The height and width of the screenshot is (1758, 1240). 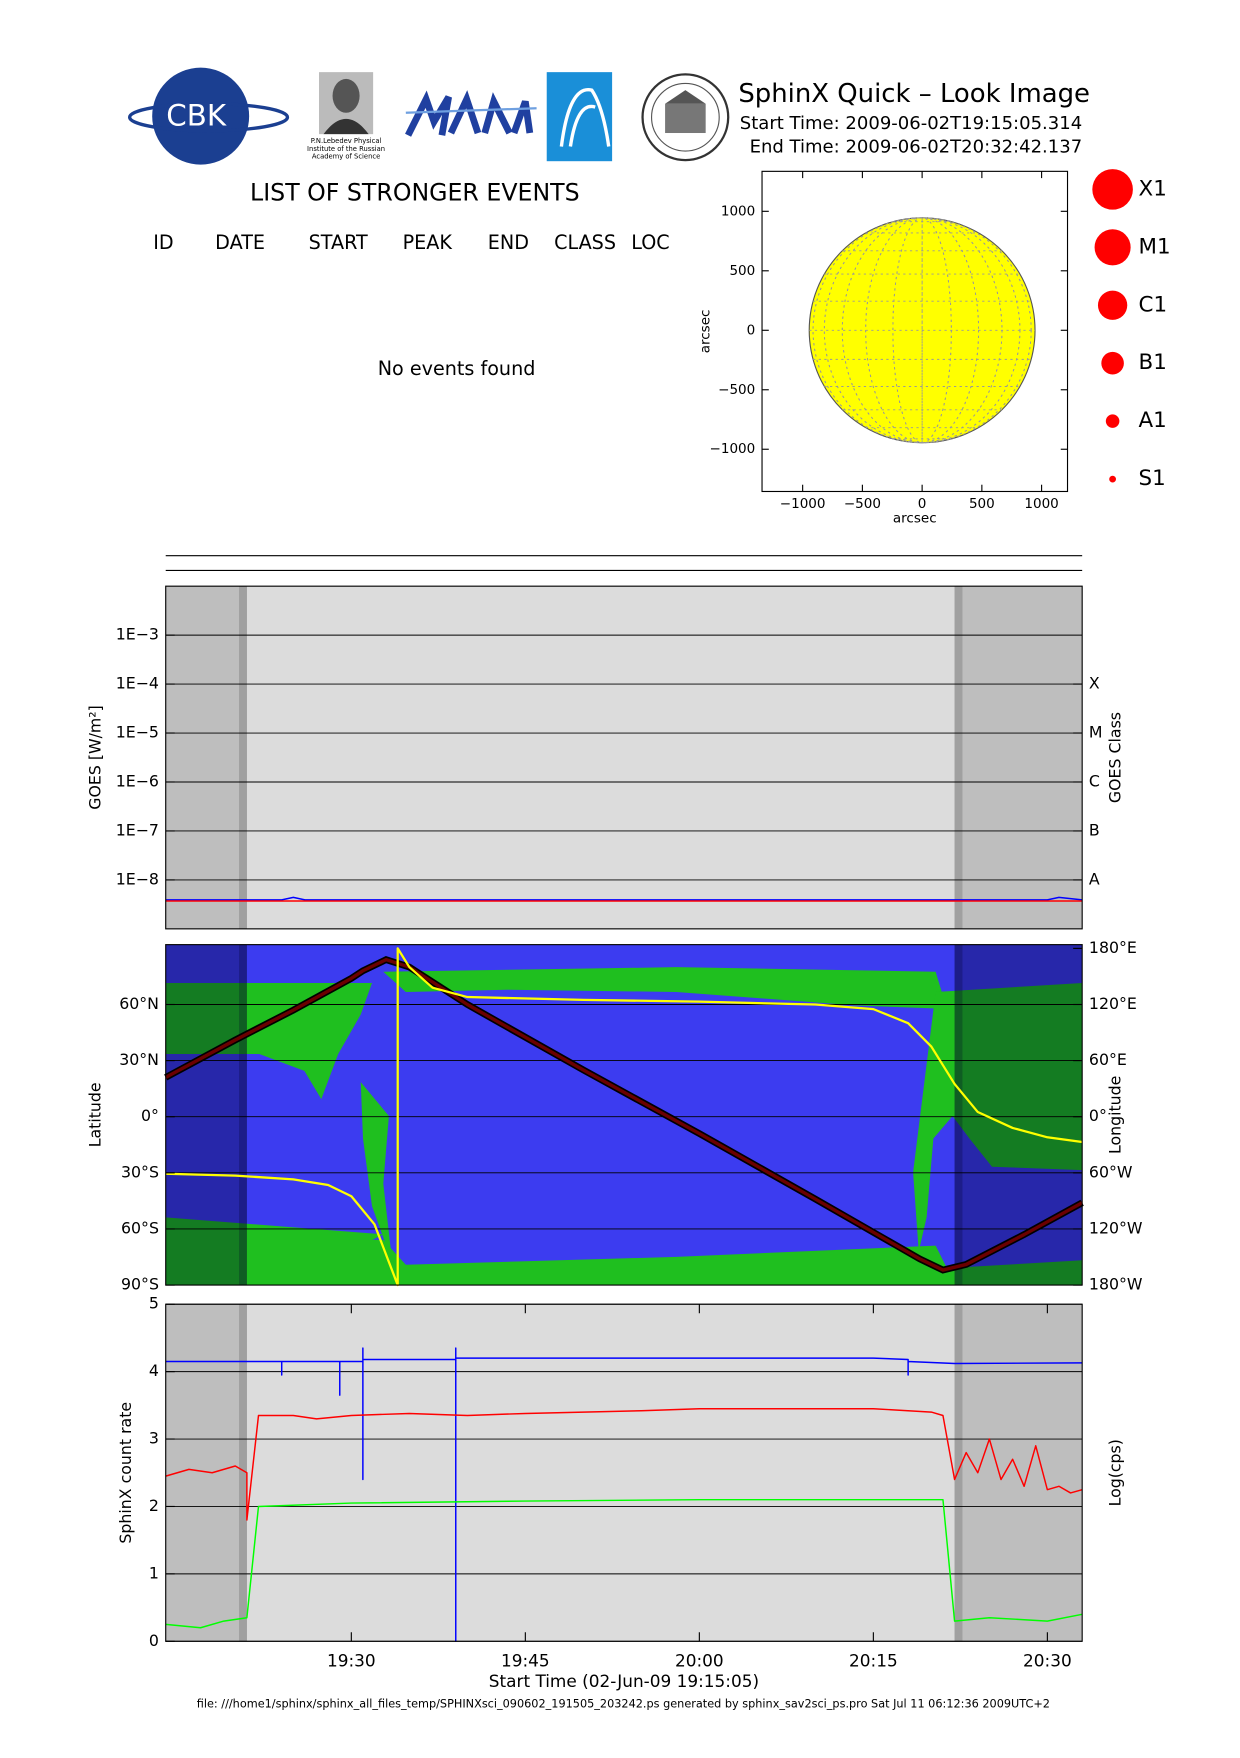 What do you see at coordinates (922, 504) in the screenshot?
I see `x-tick-label: 0` at bounding box center [922, 504].